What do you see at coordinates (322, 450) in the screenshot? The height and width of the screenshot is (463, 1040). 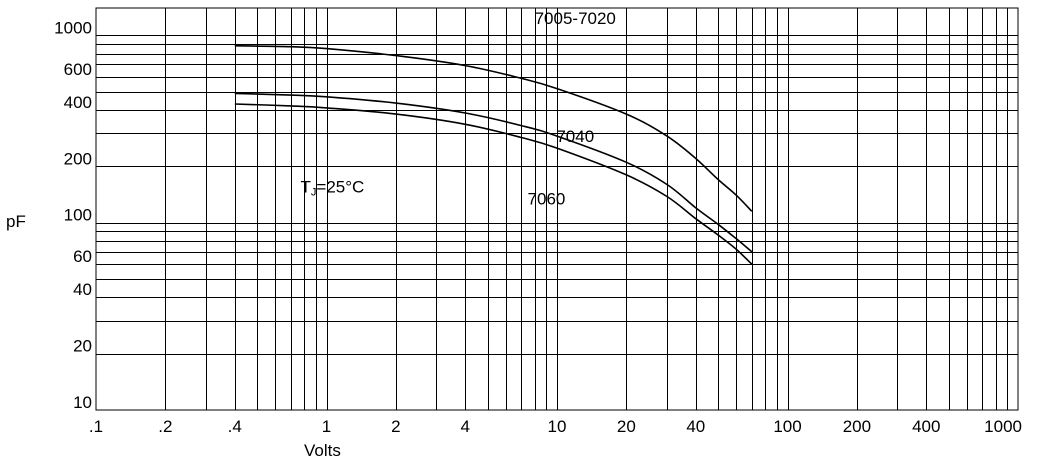 I see `x-axis-label: Volts` at bounding box center [322, 450].